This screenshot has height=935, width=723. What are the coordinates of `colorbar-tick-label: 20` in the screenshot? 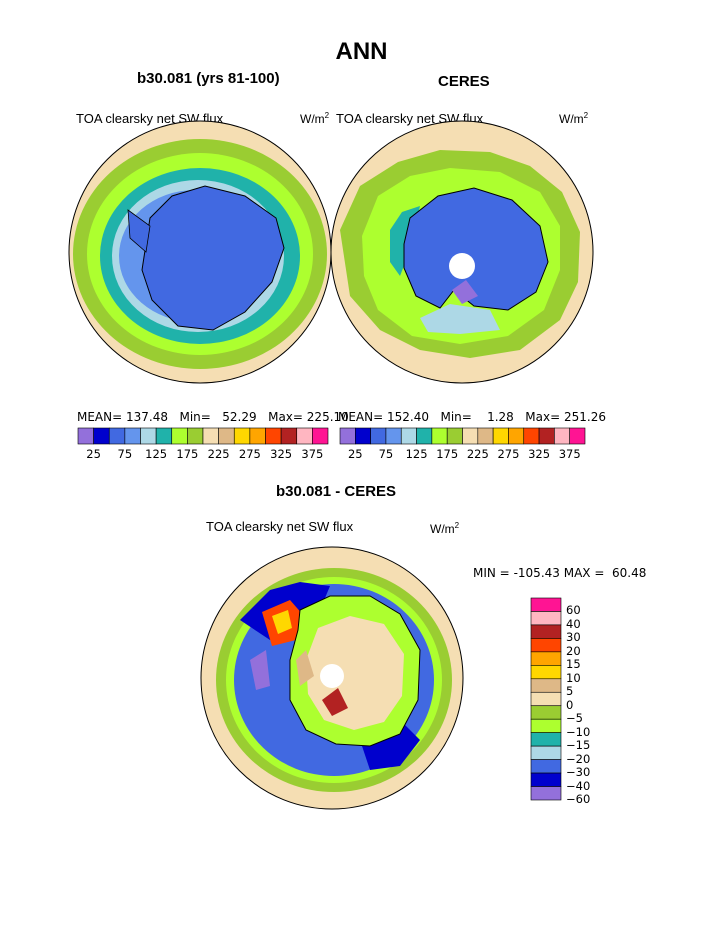 It's located at (573, 650).